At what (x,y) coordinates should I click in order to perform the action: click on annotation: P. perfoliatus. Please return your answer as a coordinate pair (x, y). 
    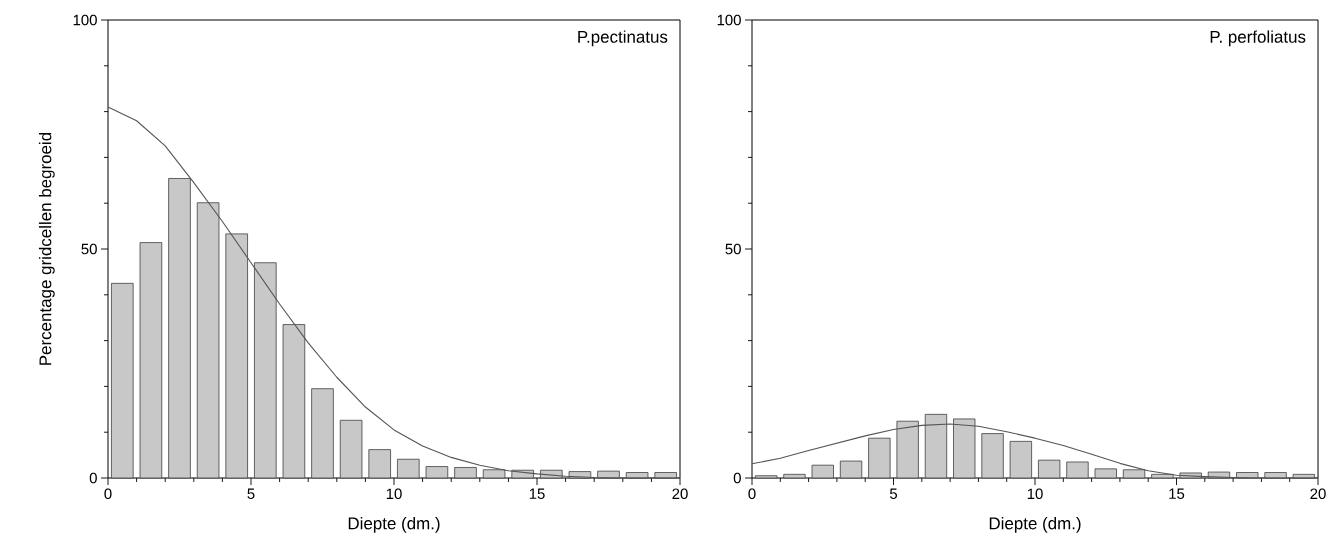
    Looking at the image, I should click on (1258, 38).